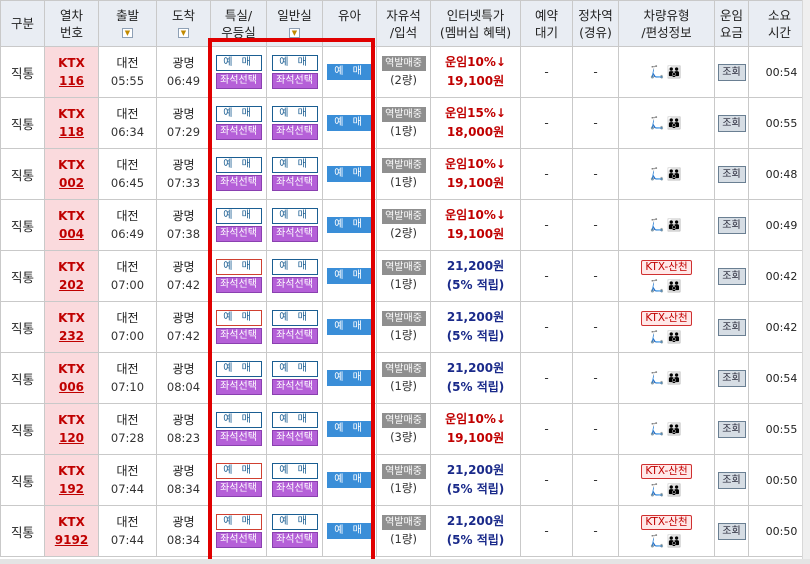  I want to click on deal-line-1: 21,200원, so click(475, 368).